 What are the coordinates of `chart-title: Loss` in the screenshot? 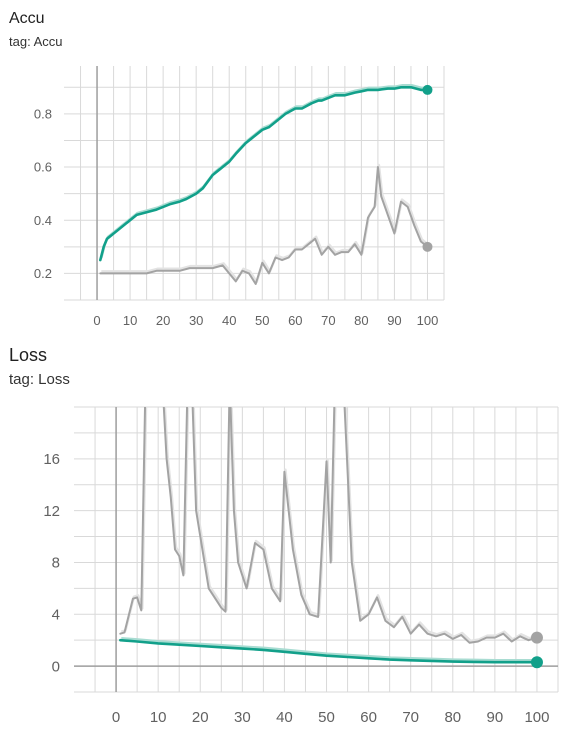 It's located at (28, 355).